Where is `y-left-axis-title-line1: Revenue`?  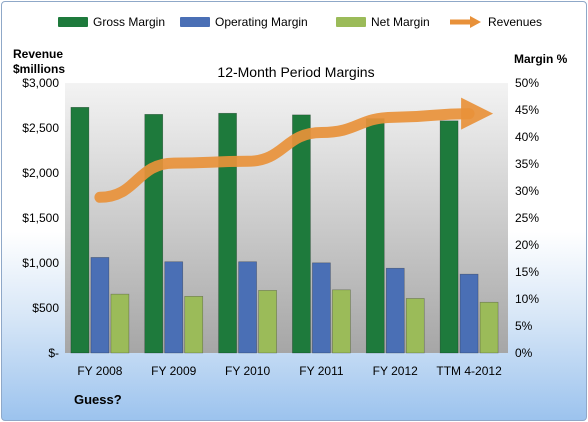 y-left-axis-title-line1: Revenue is located at coordinates (38, 54).